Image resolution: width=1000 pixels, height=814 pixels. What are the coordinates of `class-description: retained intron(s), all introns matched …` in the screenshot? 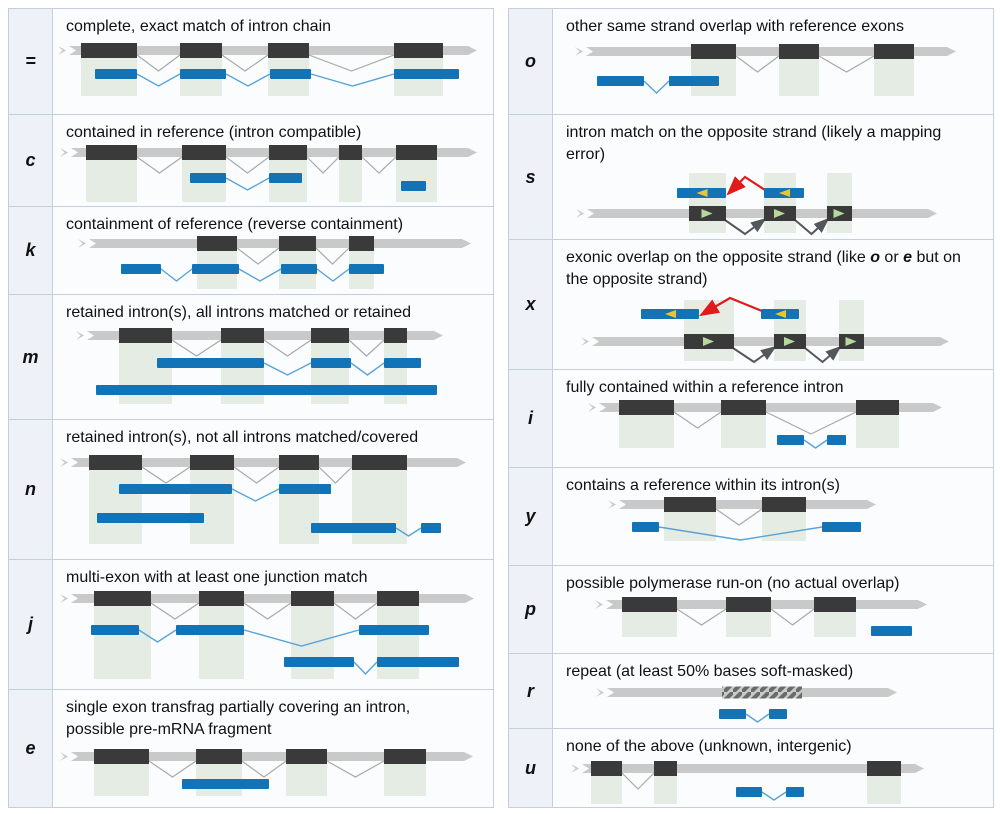 It's located at (239, 312).